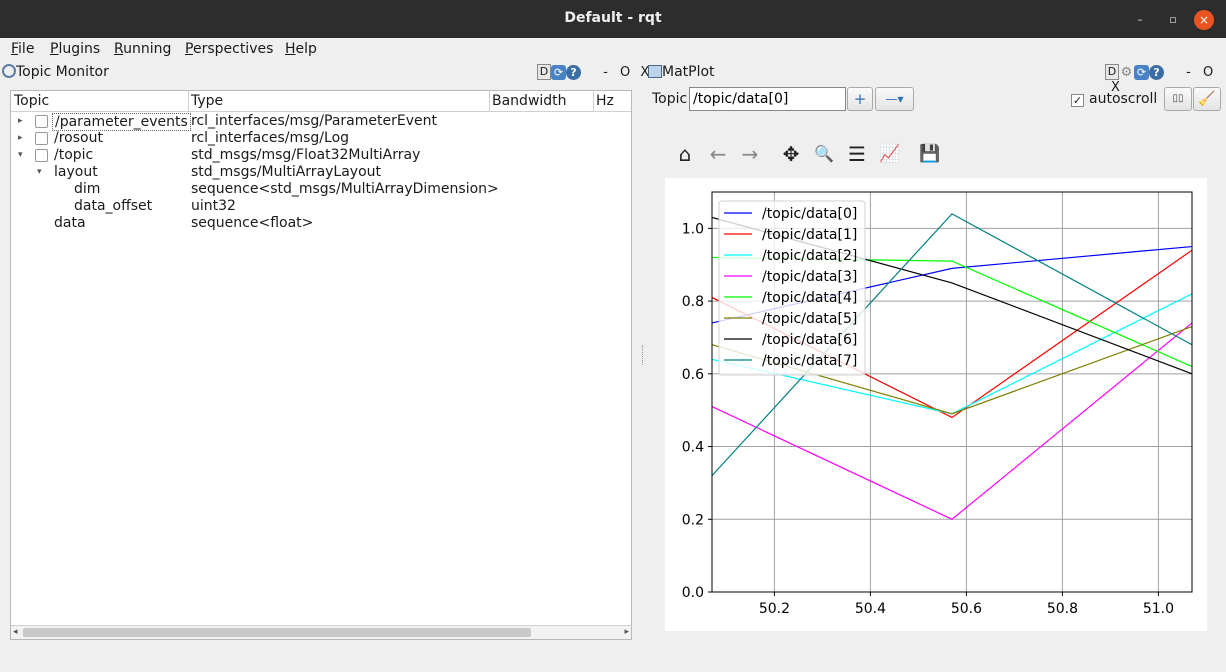 The image size is (1226, 672). I want to click on legend-label: /topic/data[5], so click(809, 319).